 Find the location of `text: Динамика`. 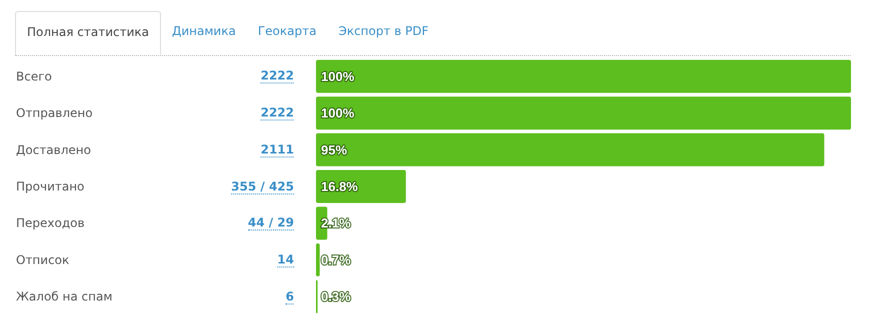

text: Динамика is located at coordinates (204, 31).